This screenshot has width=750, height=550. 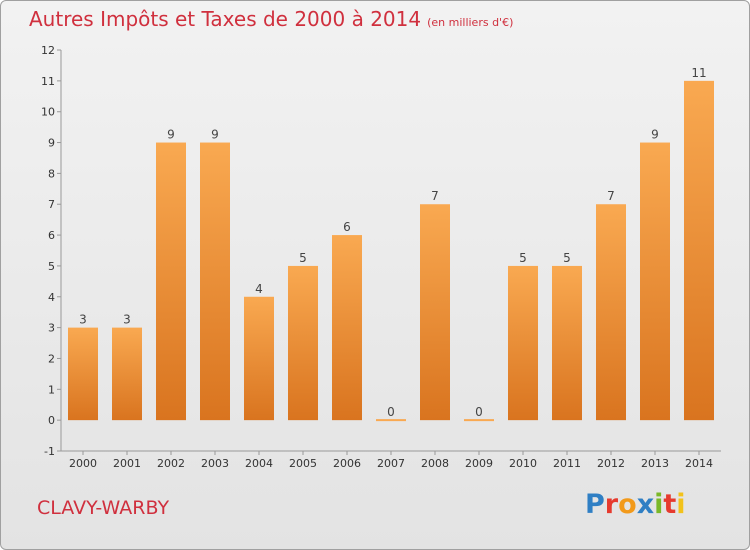 What do you see at coordinates (303, 463) in the screenshot?
I see `x-tick-label: 2005` at bounding box center [303, 463].